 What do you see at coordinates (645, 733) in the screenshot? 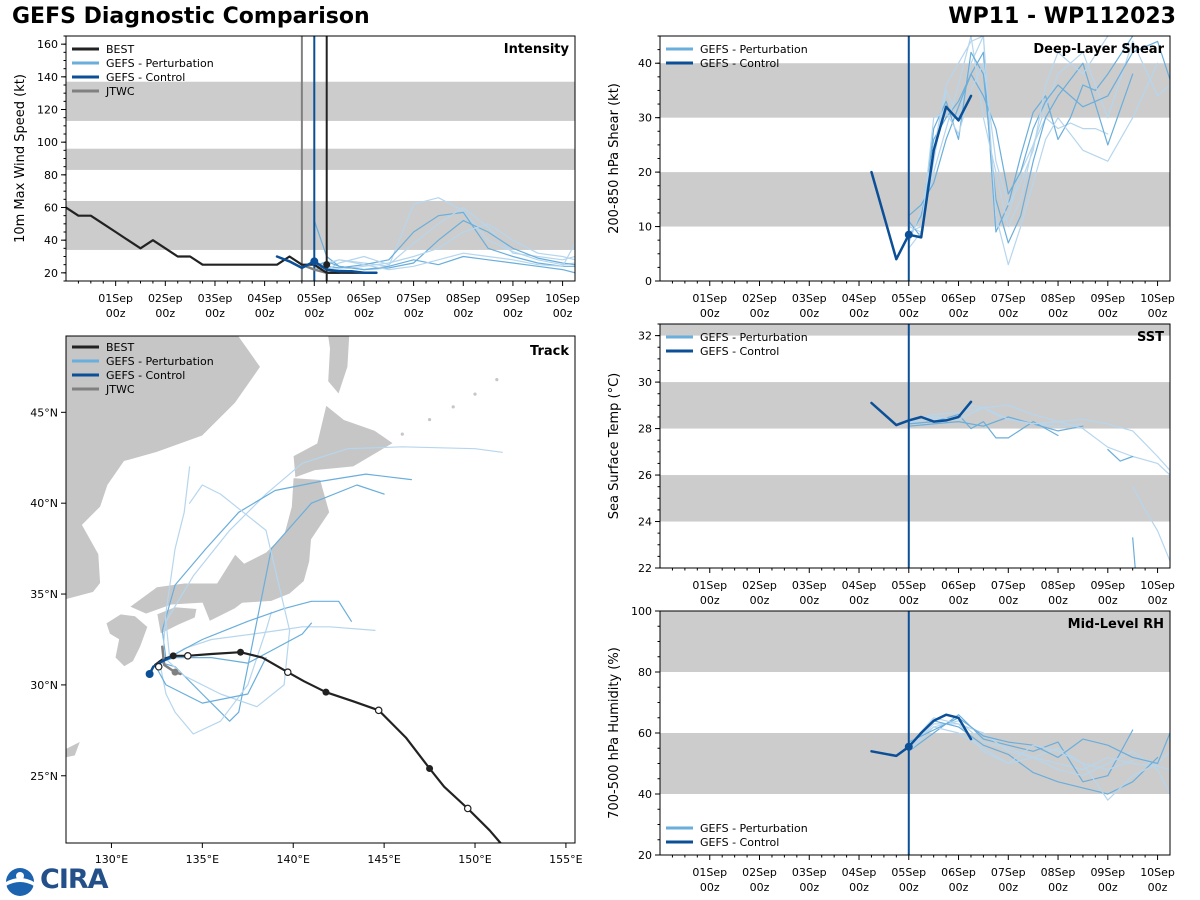
I see `rh-ytick-label: 60` at bounding box center [645, 733].